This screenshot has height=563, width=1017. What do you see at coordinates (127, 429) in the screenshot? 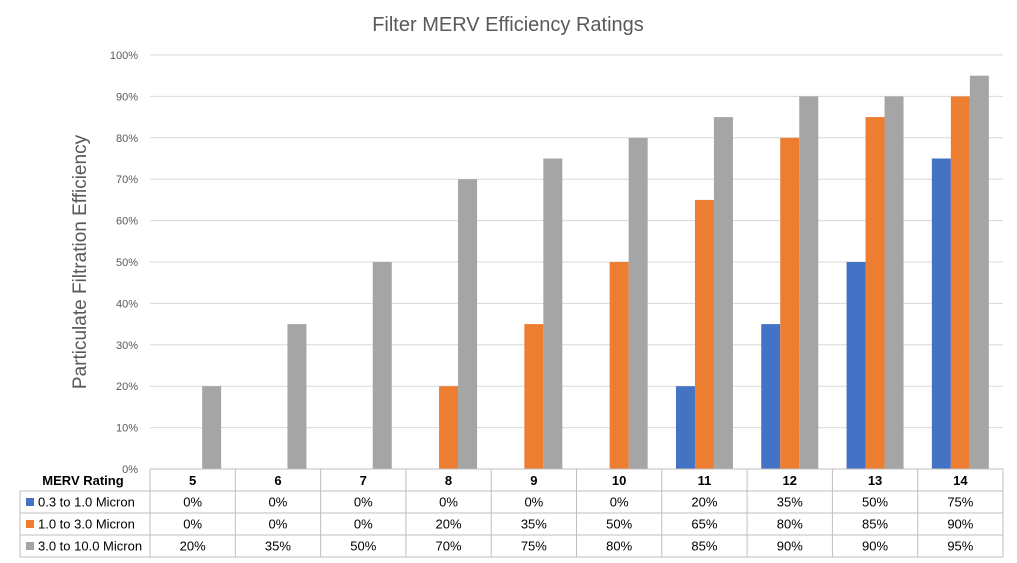
I see `y-tick-label: 10%` at bounding box center [127, 429].